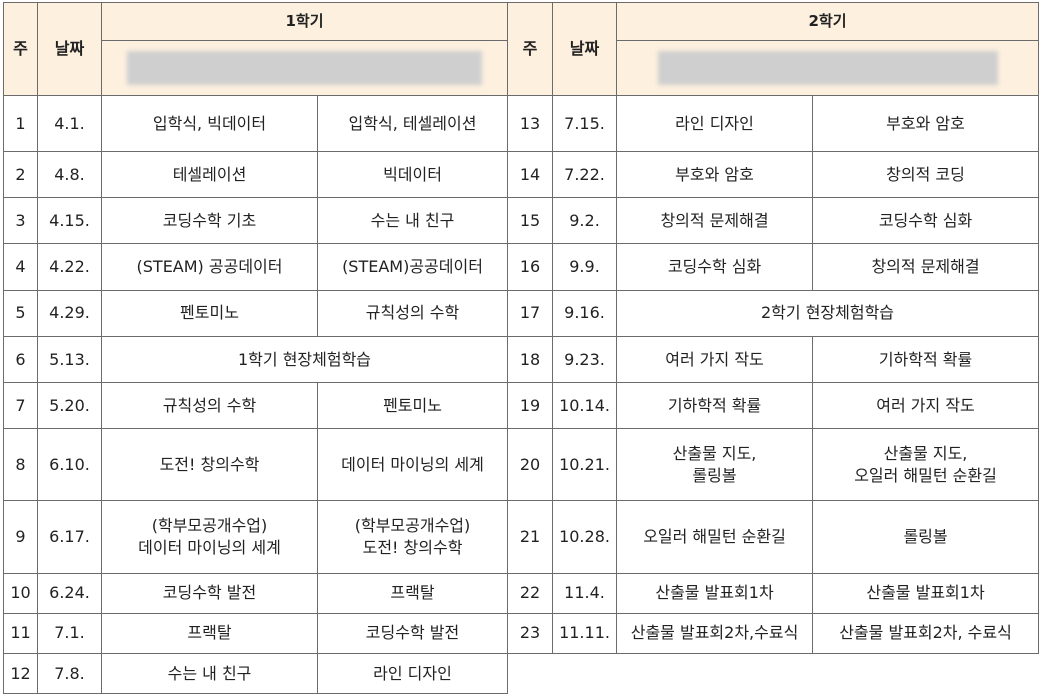 This screenshot has height=696, width=1041. I want to click on class-a-cell: 산출물 지도, 롤링볼, so click(715, 465).